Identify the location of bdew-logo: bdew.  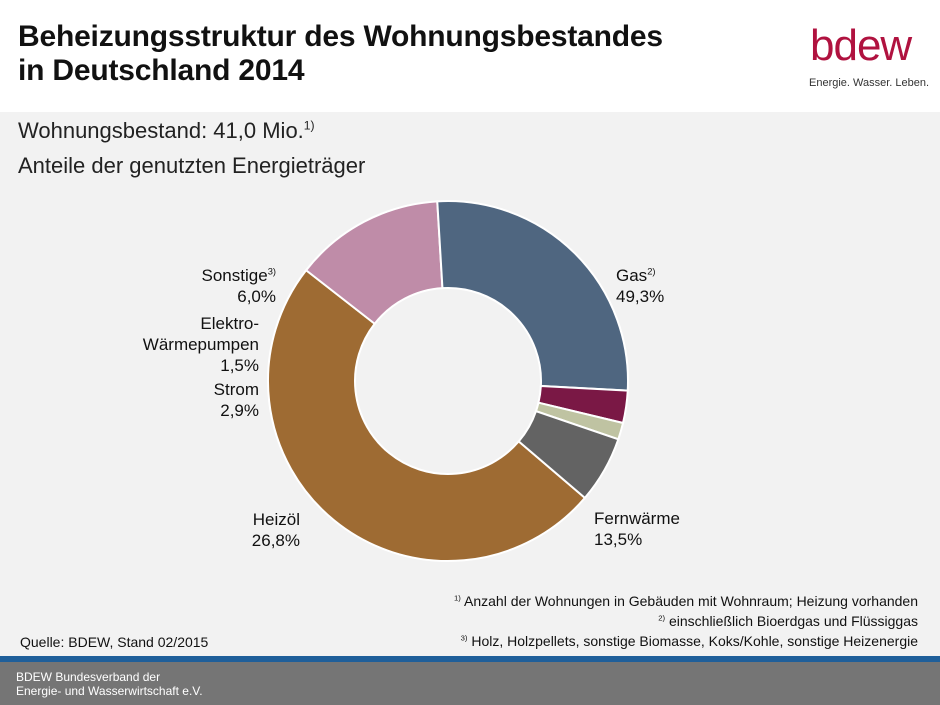
(861, 45).